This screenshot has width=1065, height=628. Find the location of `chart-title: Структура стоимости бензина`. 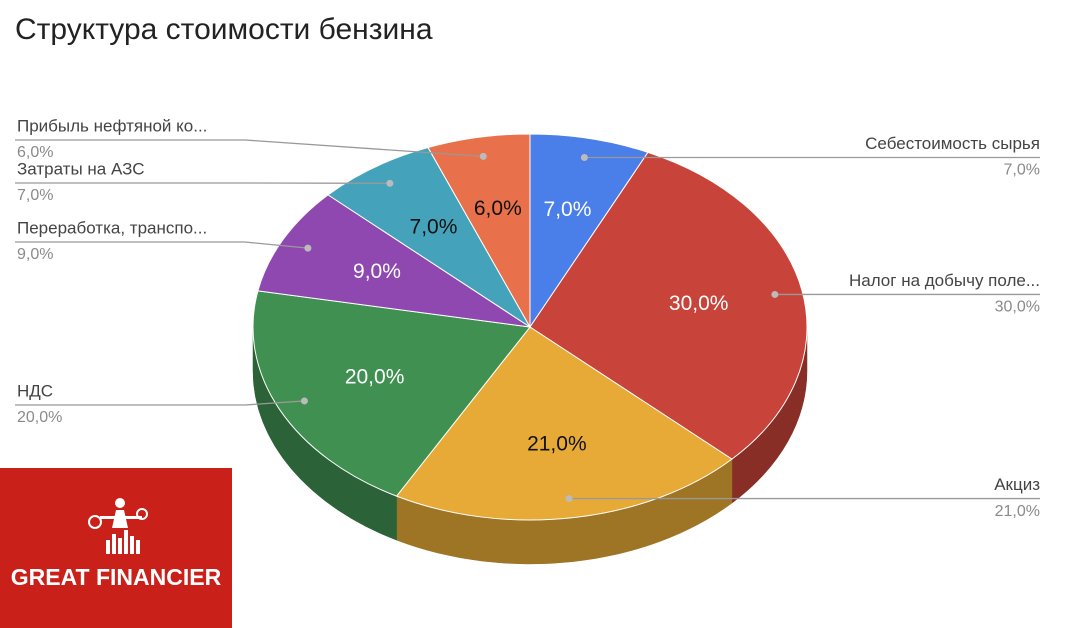

chart-title: Структура стоимости бензина is located at coordinates (224, 29).